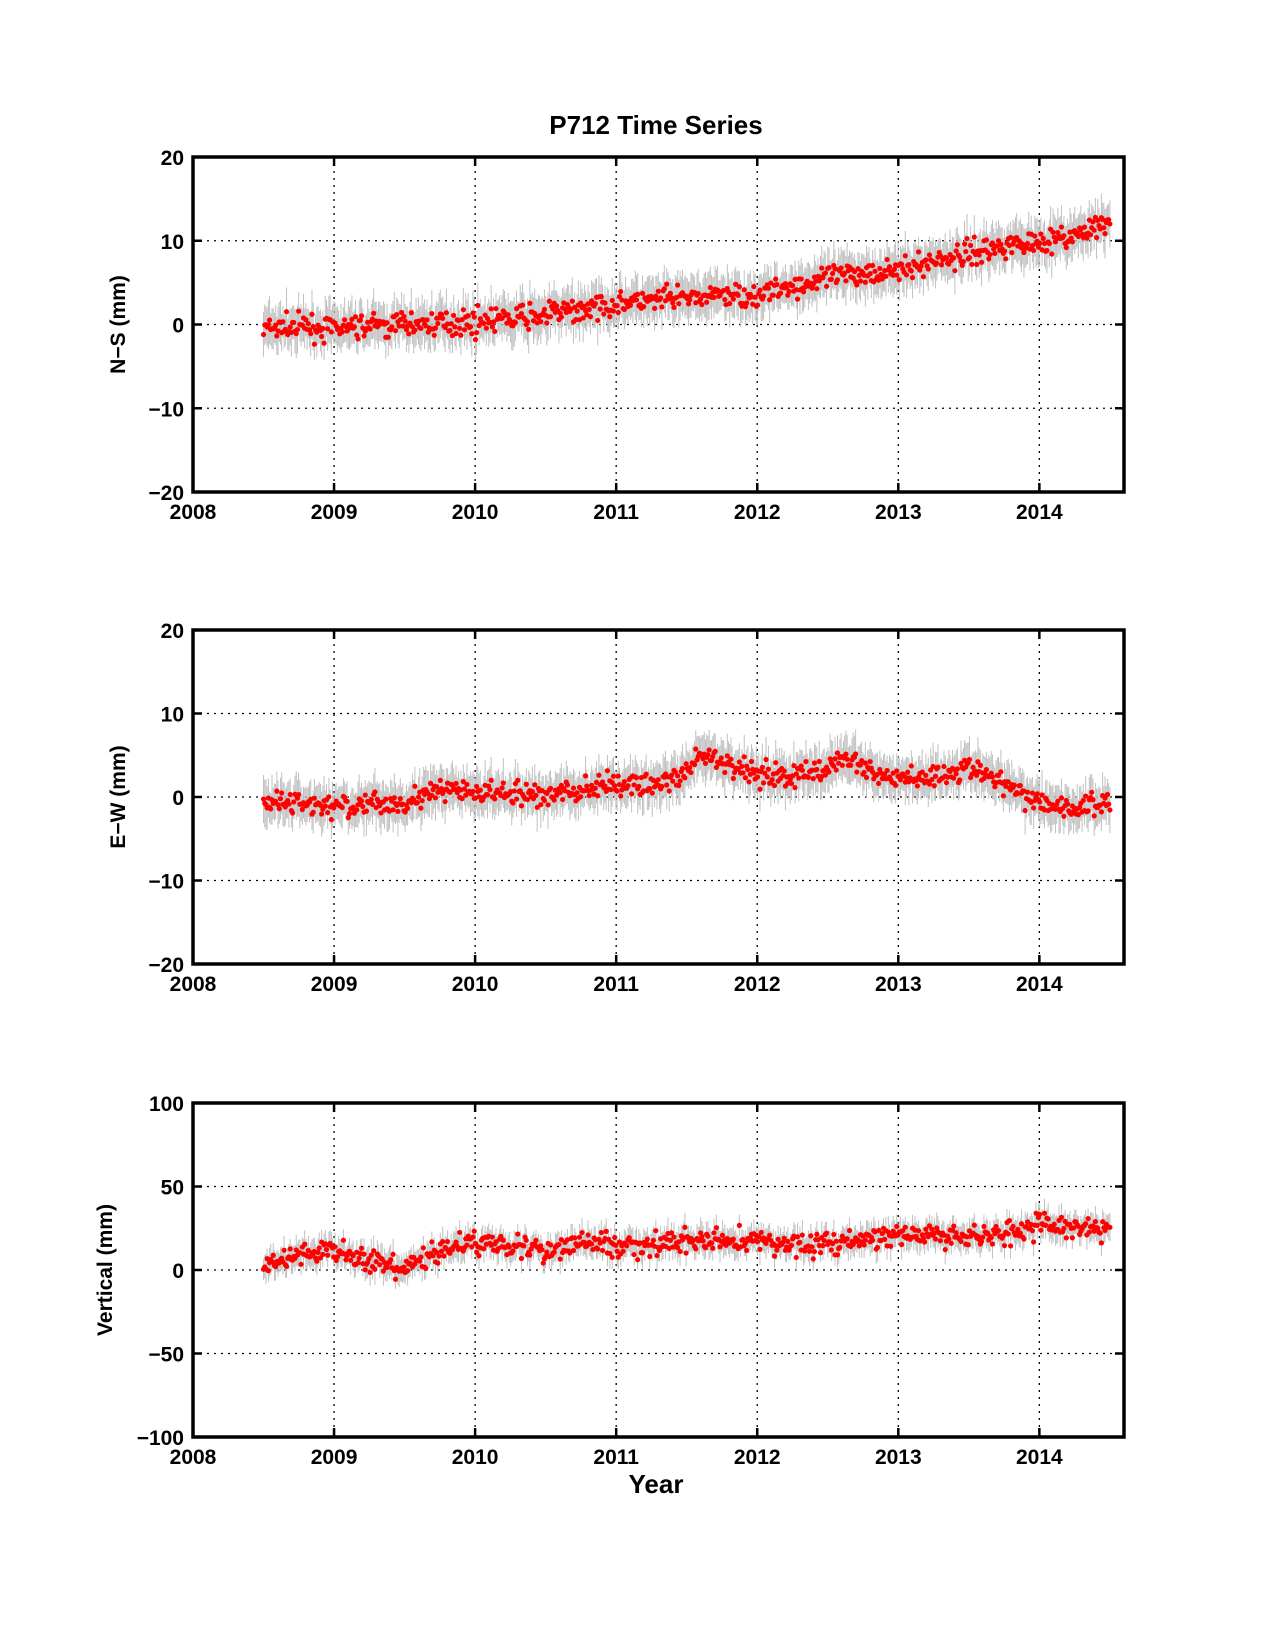 The height and width of the screenshot is (1650, 1275). Describe the element at coordinates (178, 798) in the screenshot. I see `y-tick-label: 0` at that location.